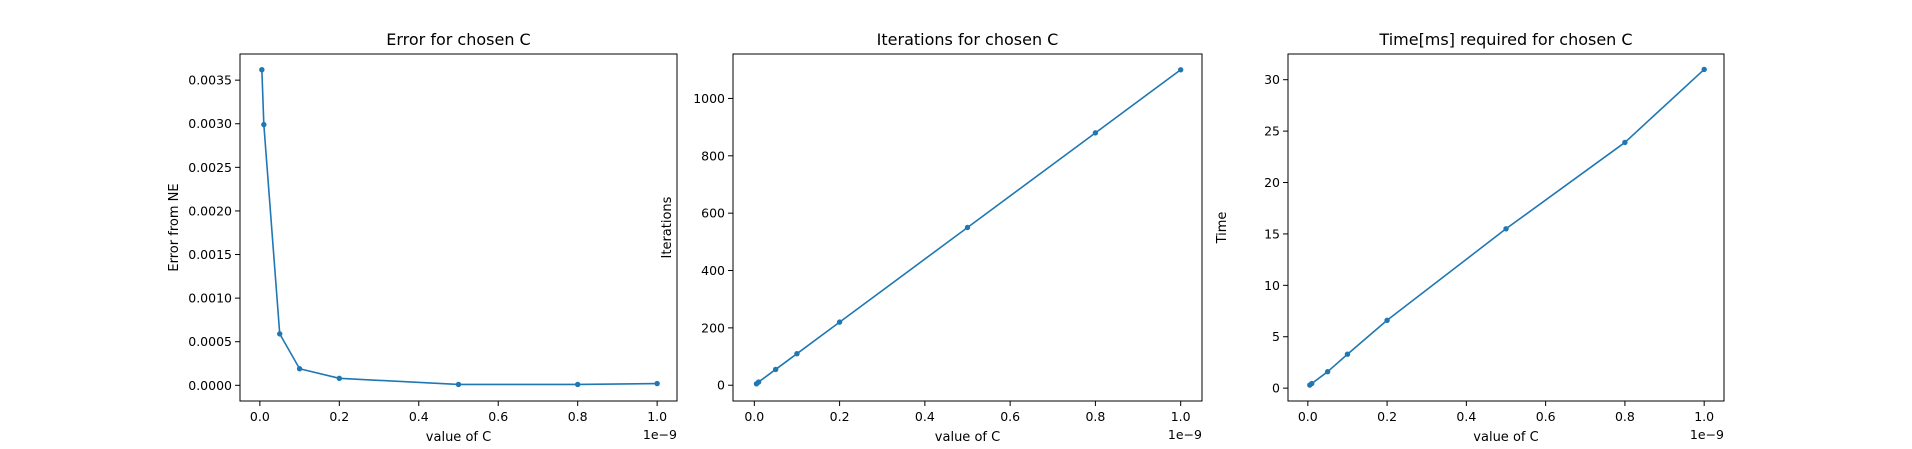  I want to click on y-axis-label: Time, so click(1222, 228).